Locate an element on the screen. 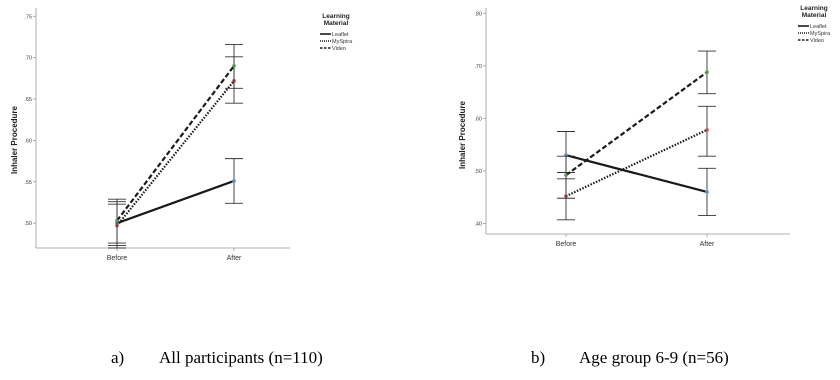  chart-a-ylabel: Inhaler Procedure is located at coordinates (14, 139).